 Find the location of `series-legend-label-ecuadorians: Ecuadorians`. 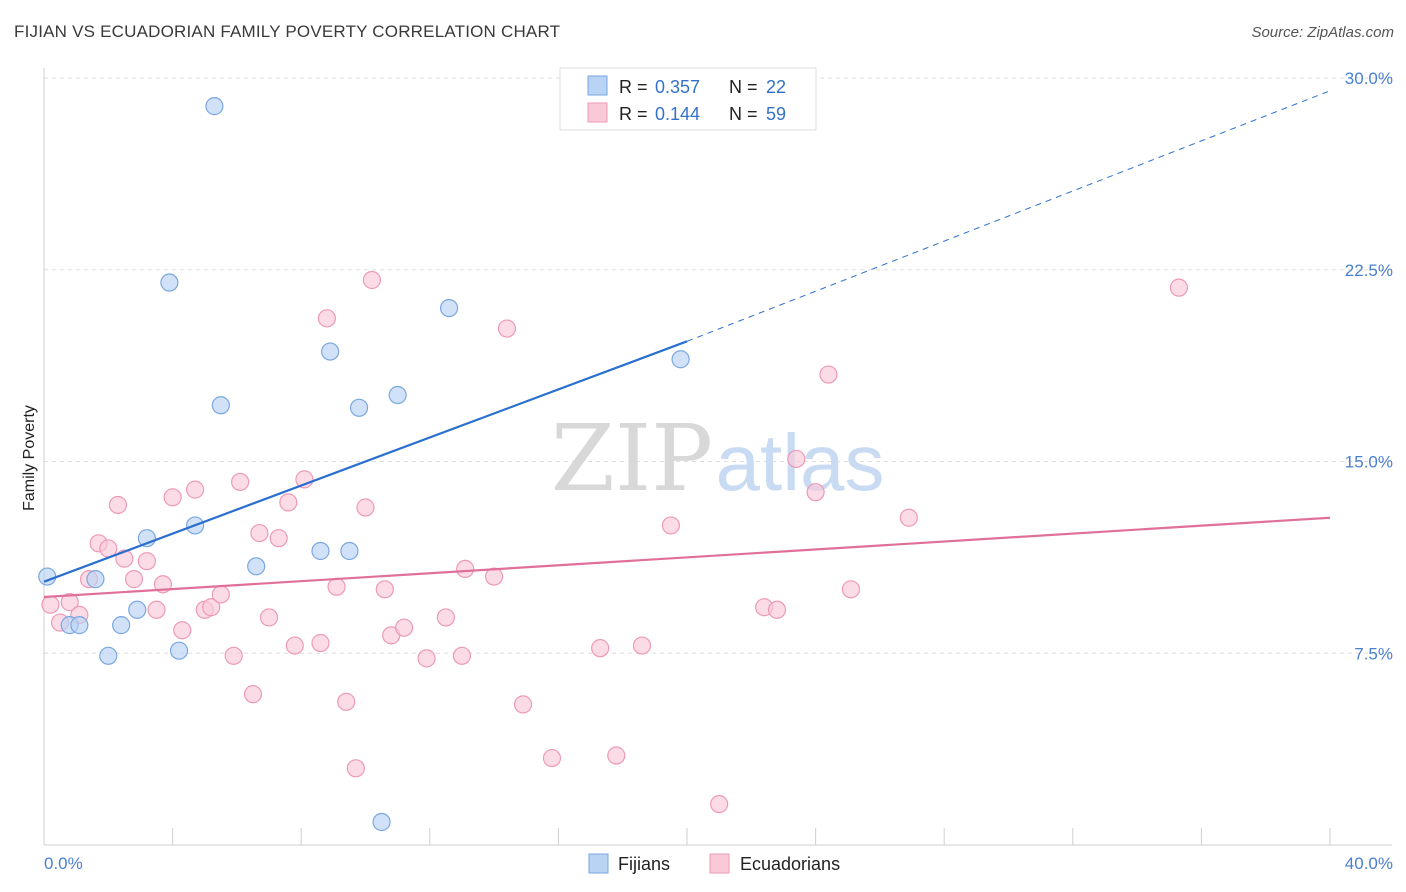

series-legend-label-ecuadorians: Ecuadorians is located at coordinates (790, 864).